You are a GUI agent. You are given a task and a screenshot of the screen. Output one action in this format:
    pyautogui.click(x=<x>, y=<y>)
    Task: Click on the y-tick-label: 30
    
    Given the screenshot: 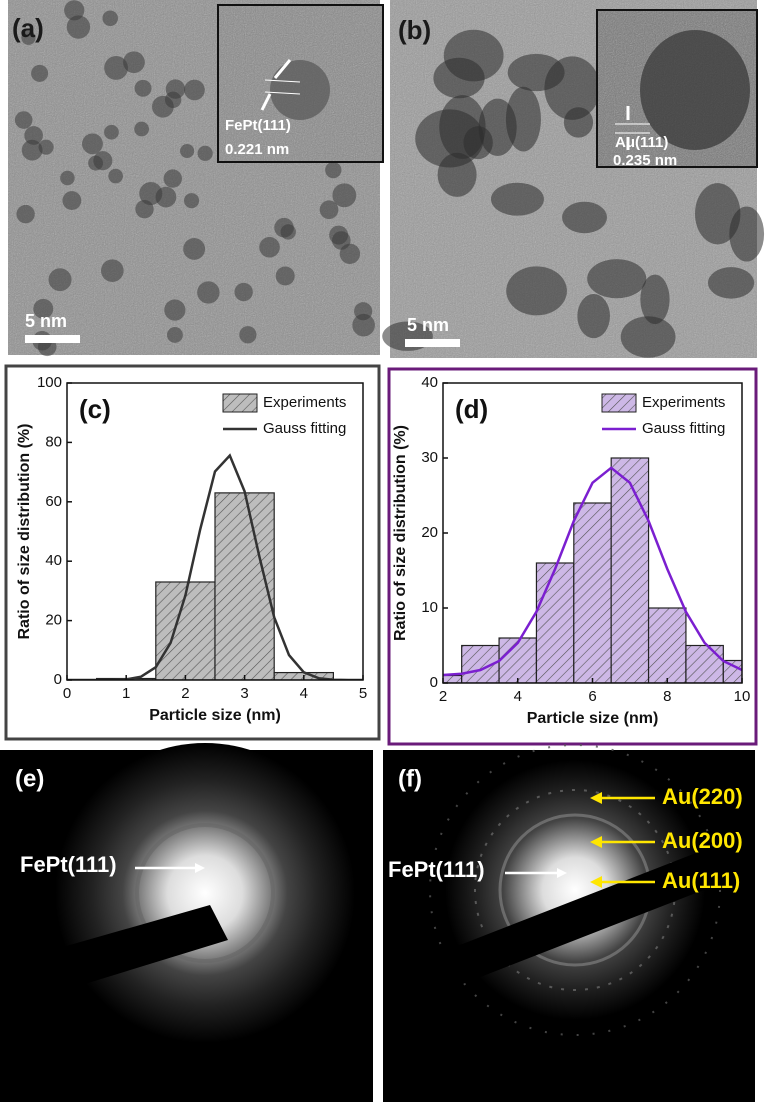 What is the action you would take?
    pyautogui.click(x=429, y=457)
    